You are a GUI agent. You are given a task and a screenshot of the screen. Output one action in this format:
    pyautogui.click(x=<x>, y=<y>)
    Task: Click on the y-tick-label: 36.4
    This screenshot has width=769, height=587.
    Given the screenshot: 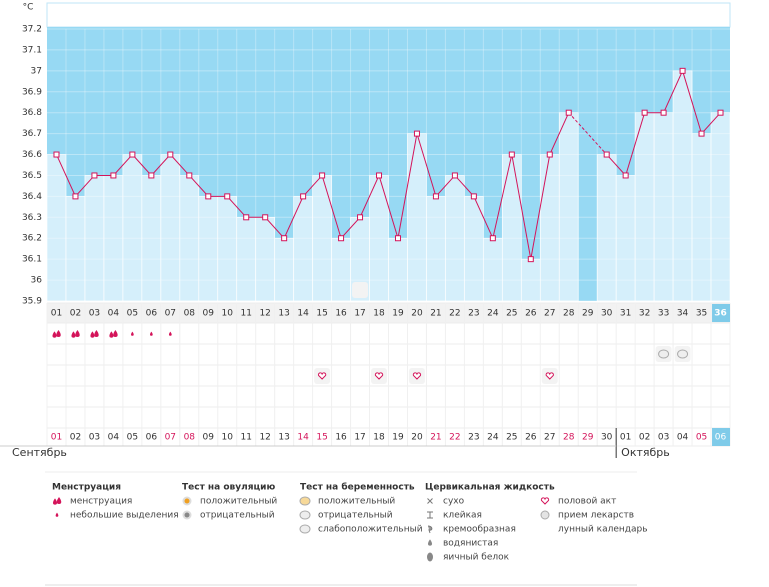 What is the action you would take?
    pyautogui.click(x=32, y=197)
    